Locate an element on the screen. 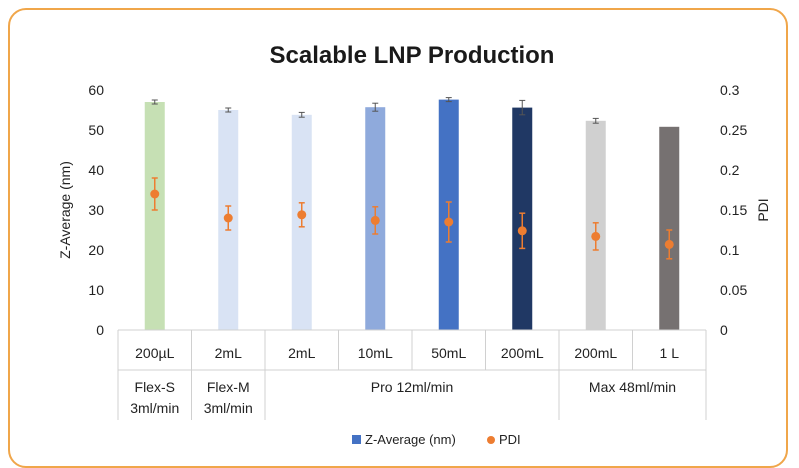  x-tick-label: 10mL is located at coordinates (375, 353).